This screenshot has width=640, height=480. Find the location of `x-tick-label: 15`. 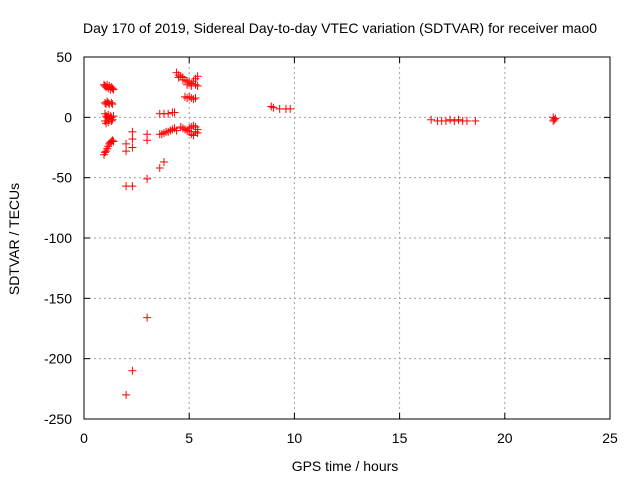

x-tick-label: 15 is located at coordinates (400, 438).